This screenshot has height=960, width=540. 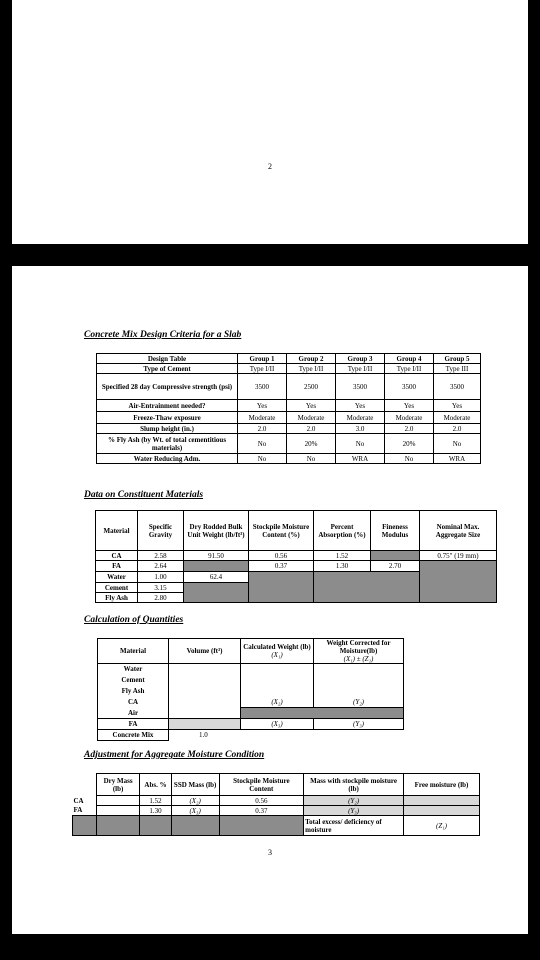 What do you see at coordinates (457, 368) in the screenshot?
I see `cell: Type III` at bounding box center [457, 368].